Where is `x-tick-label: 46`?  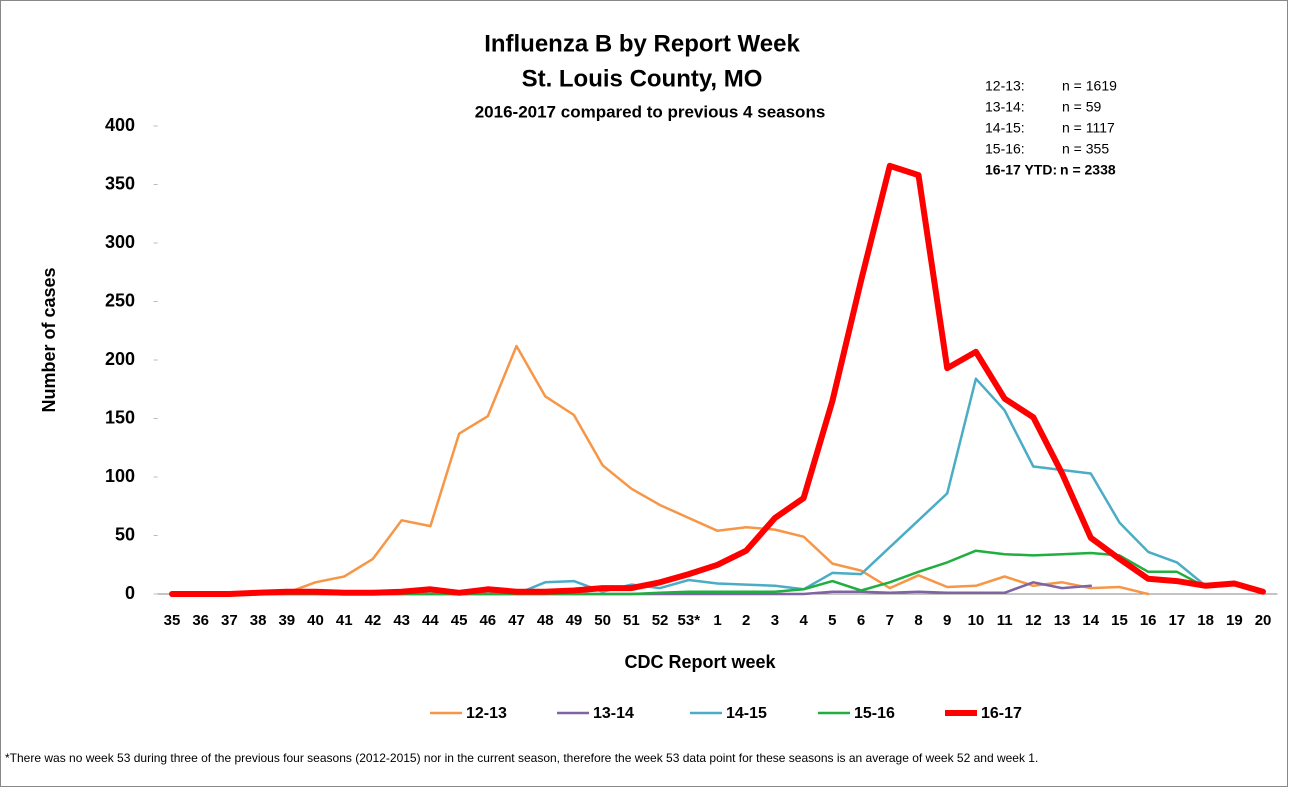
x-tick-label: 46 is located at coordinates (487, 620).